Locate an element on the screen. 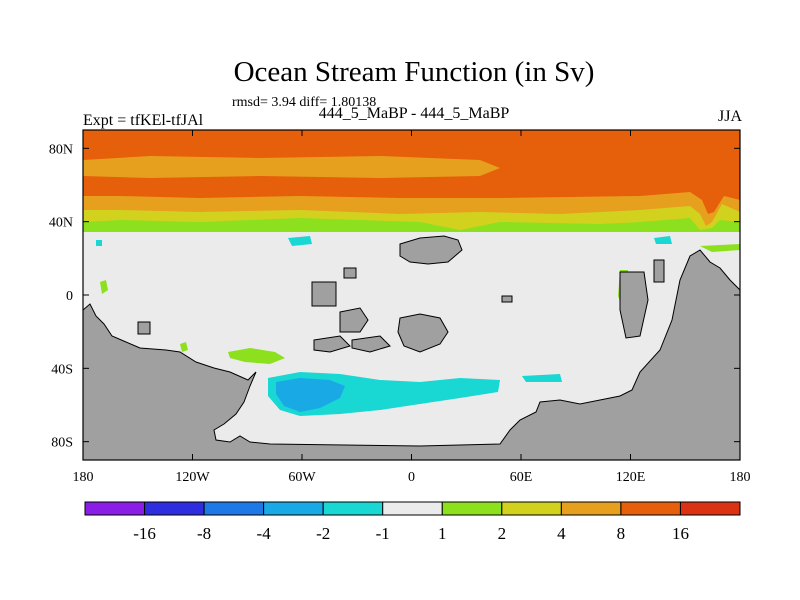 The width and height of the screenshot is (800, 600). experiment-label: Expt = tfKEl-tfJAl is located at coordinates (143, 120).